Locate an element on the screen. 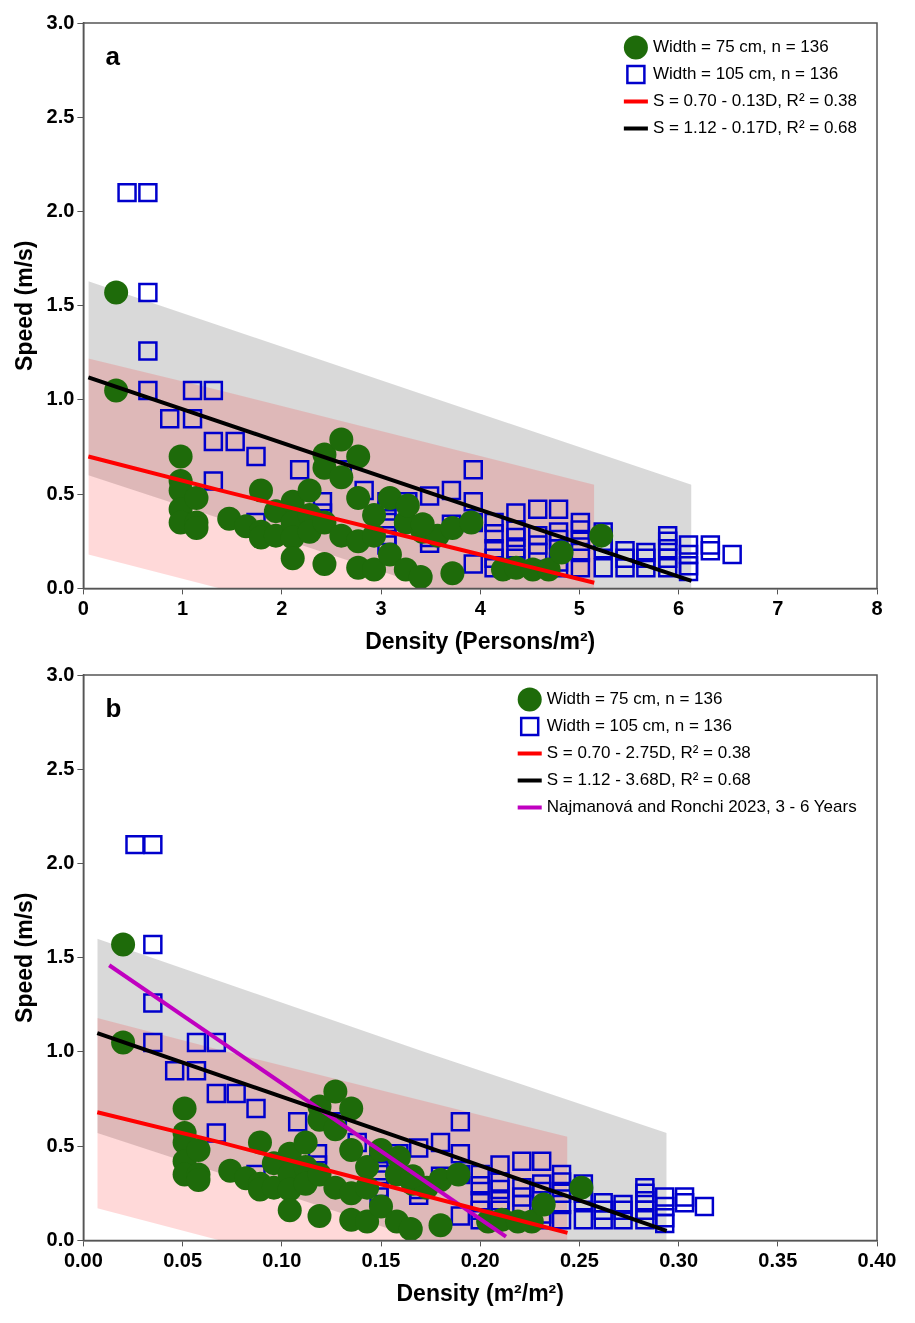 The width and height of the screenshot is (915, 1323). annotation: b is located at coordinates (113, 708).